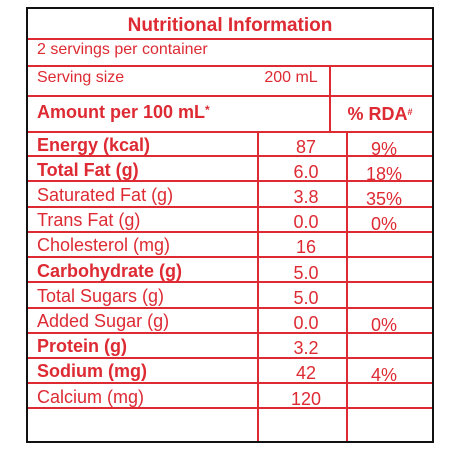 The image size is (450, 450). What do you see at coordinates (306, 147) in the screenshot?
I see `nutrient-amount: 87` at bounding box center [306, 147].